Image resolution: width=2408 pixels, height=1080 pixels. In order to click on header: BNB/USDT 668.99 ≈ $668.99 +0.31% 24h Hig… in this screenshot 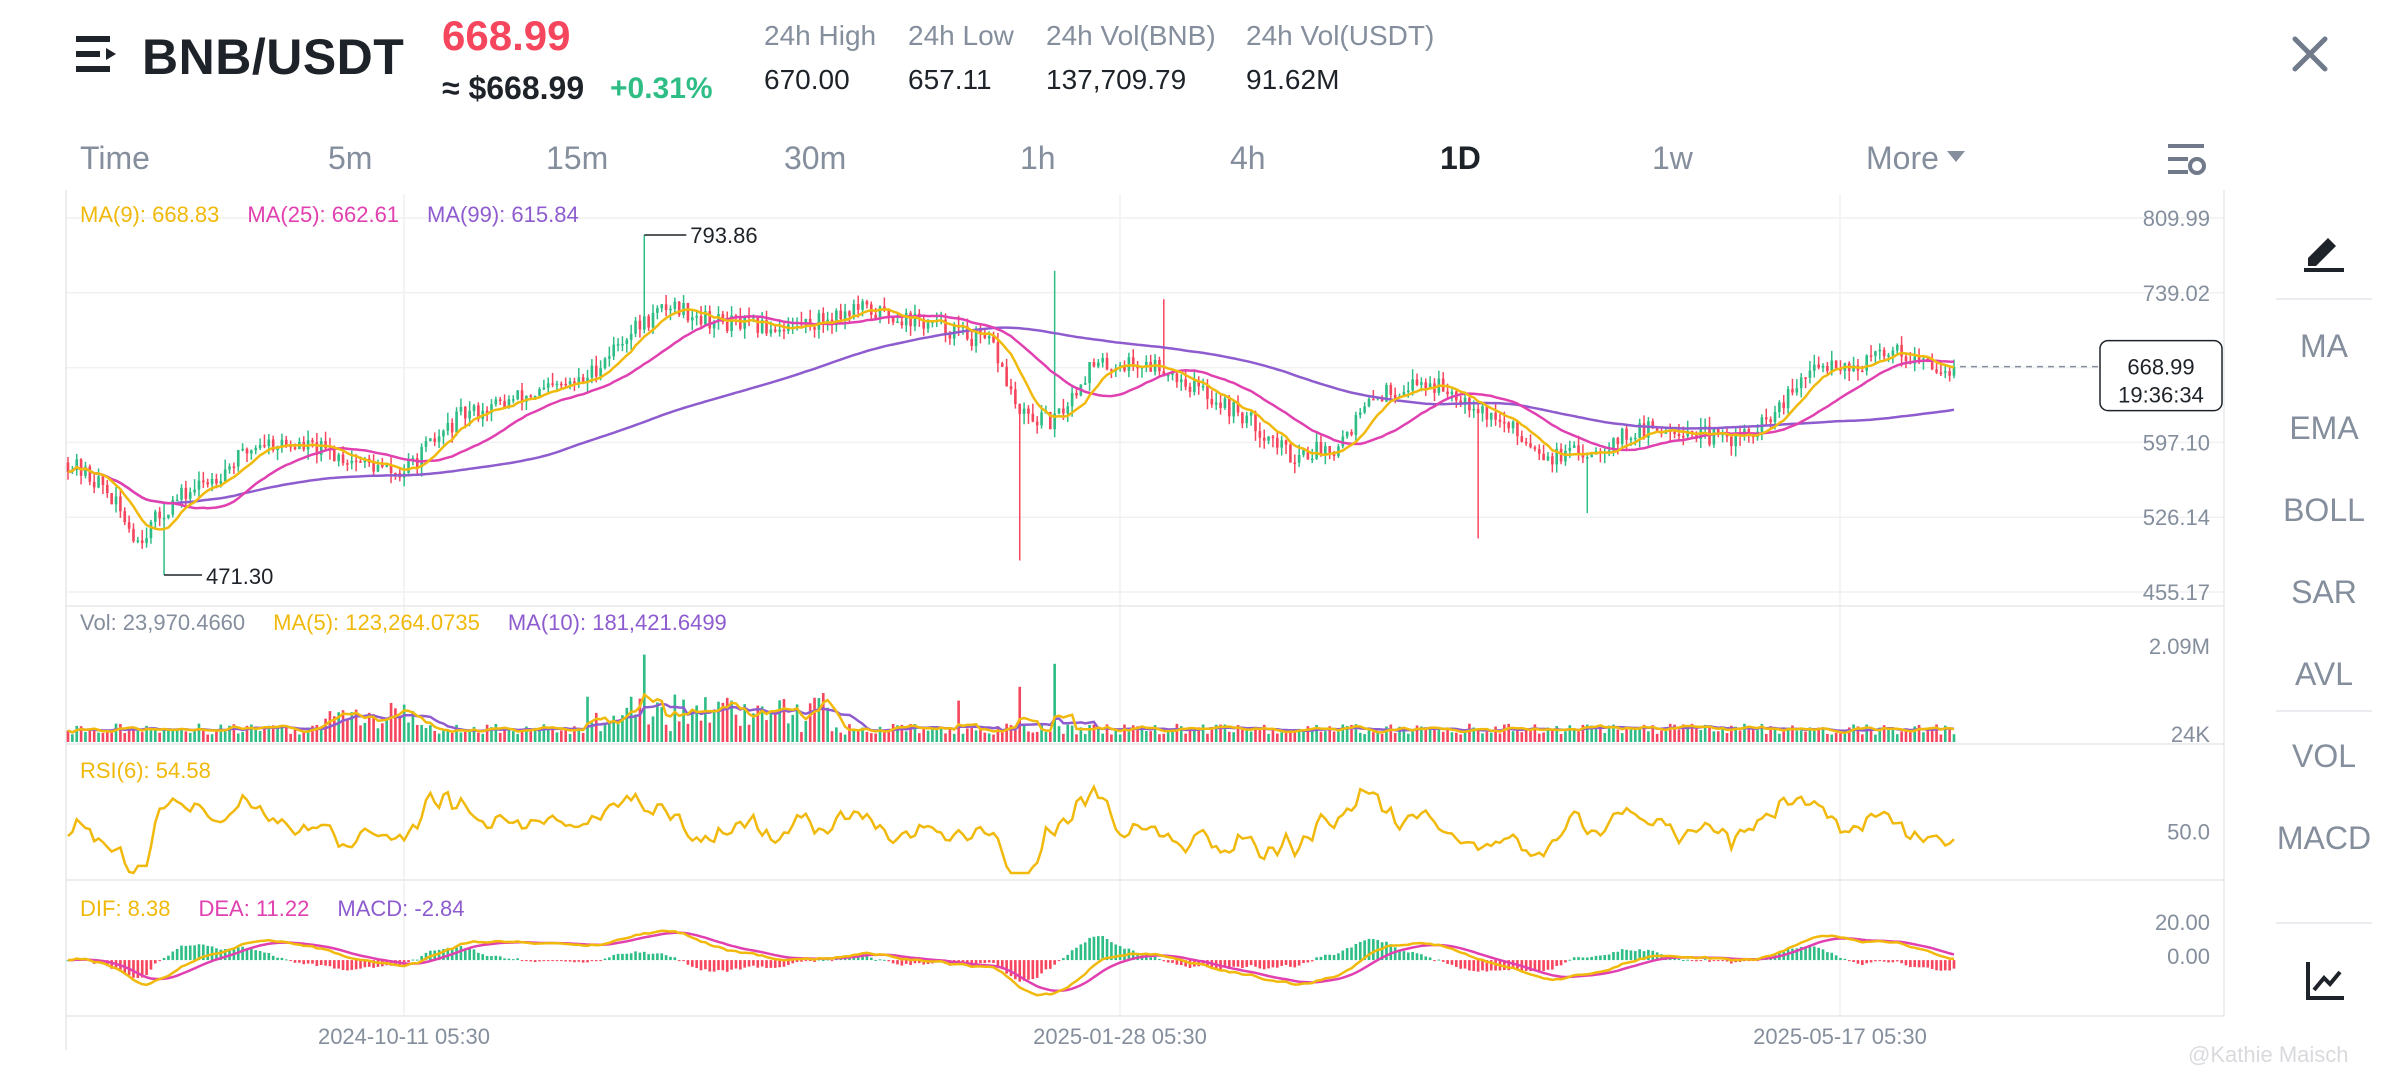, I will do `click(1204, 65)`.